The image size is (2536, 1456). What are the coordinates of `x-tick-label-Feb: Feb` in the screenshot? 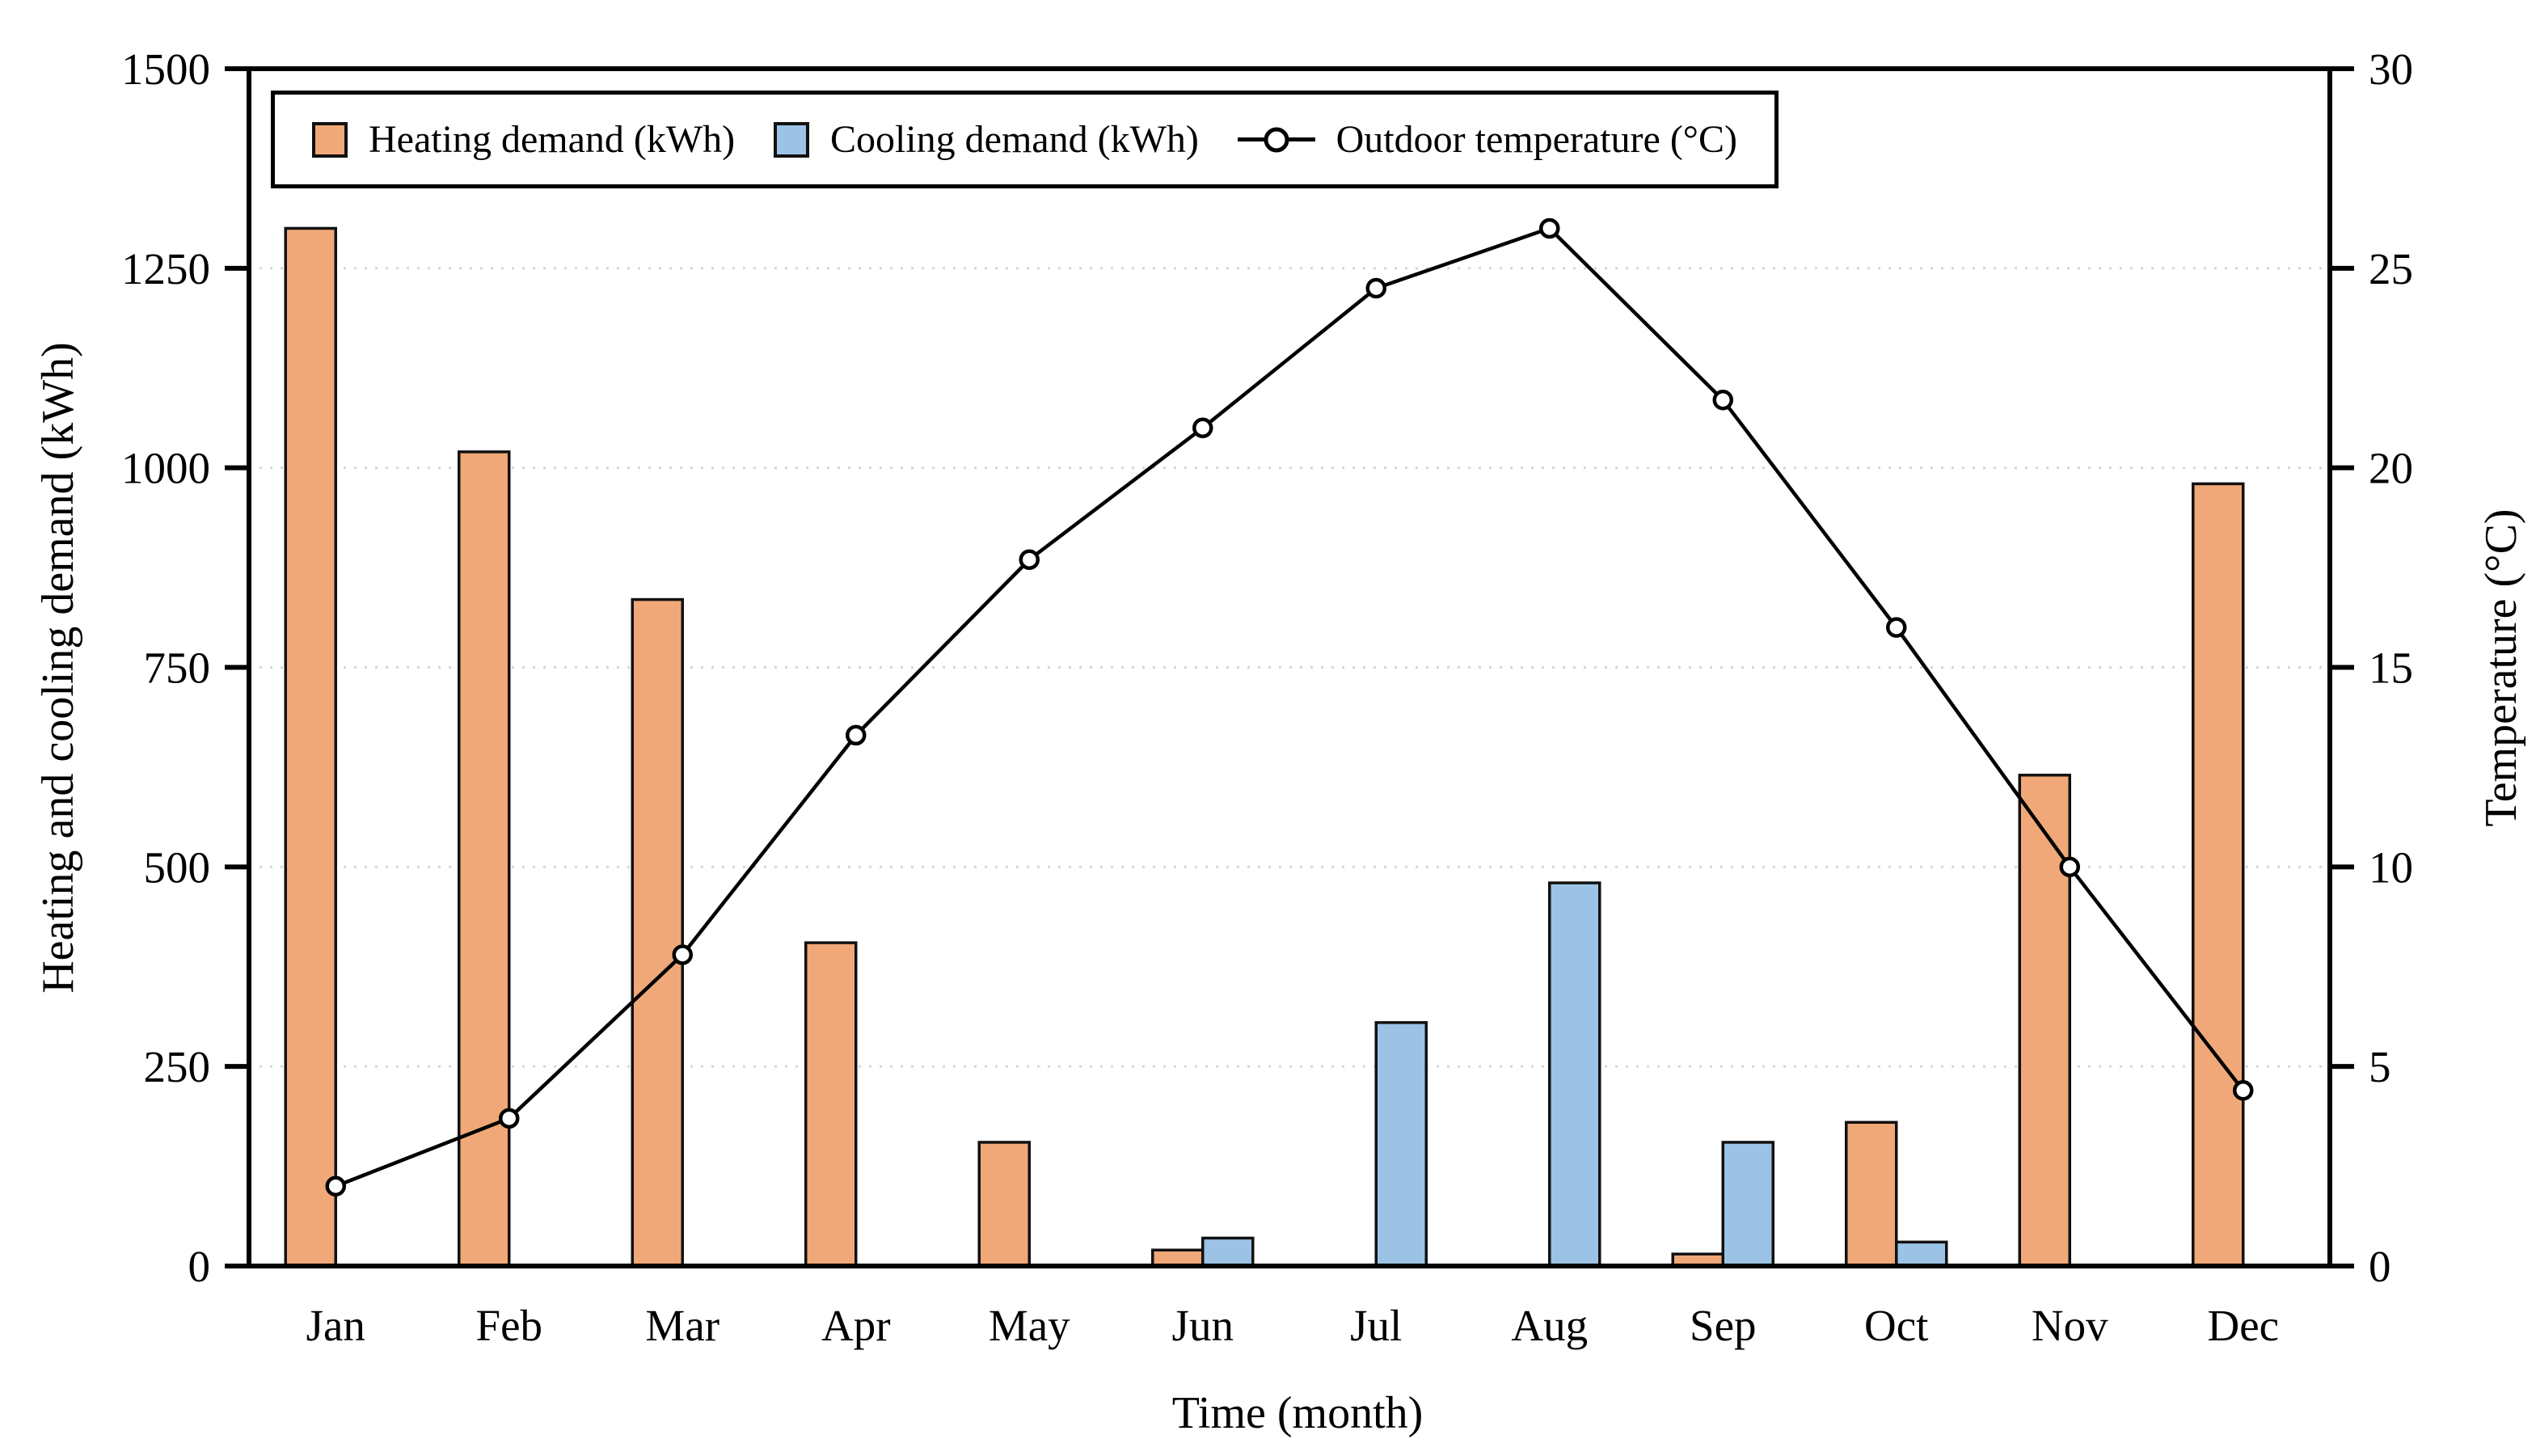 It's located at (509, 1325).